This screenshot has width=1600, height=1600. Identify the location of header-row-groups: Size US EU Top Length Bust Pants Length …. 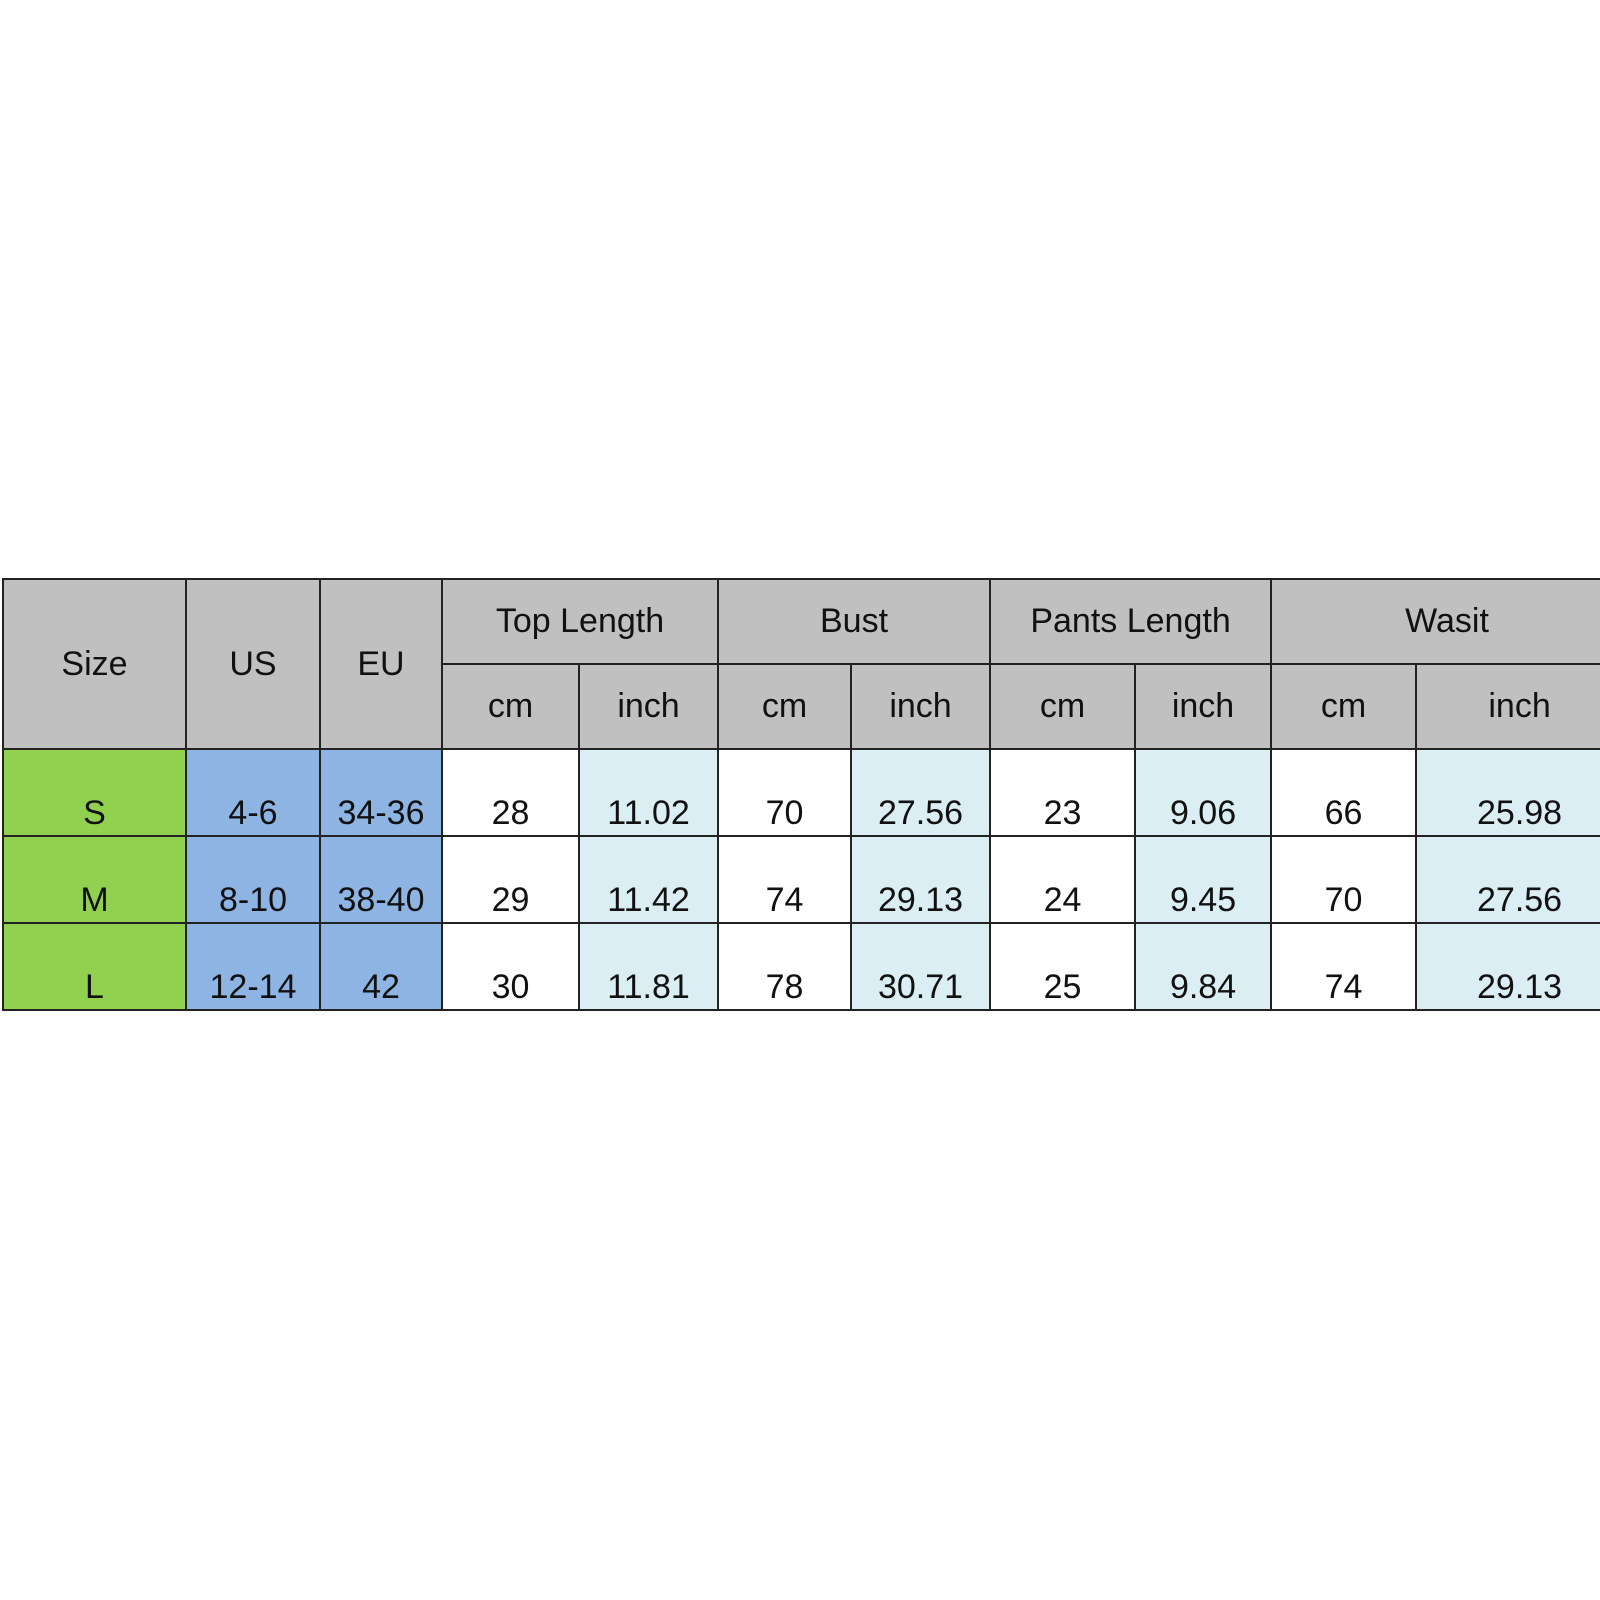
(801, 664).